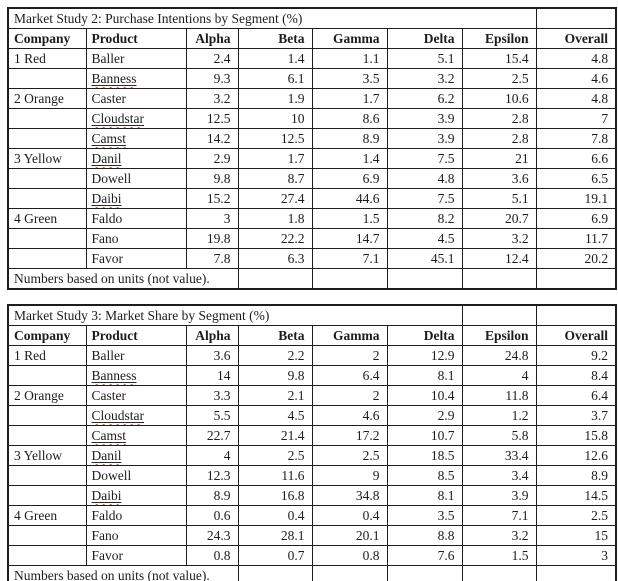 The height and width of the screenshot is (581, 618). I want to click on value-cell: 0.4, so click(349, 515).